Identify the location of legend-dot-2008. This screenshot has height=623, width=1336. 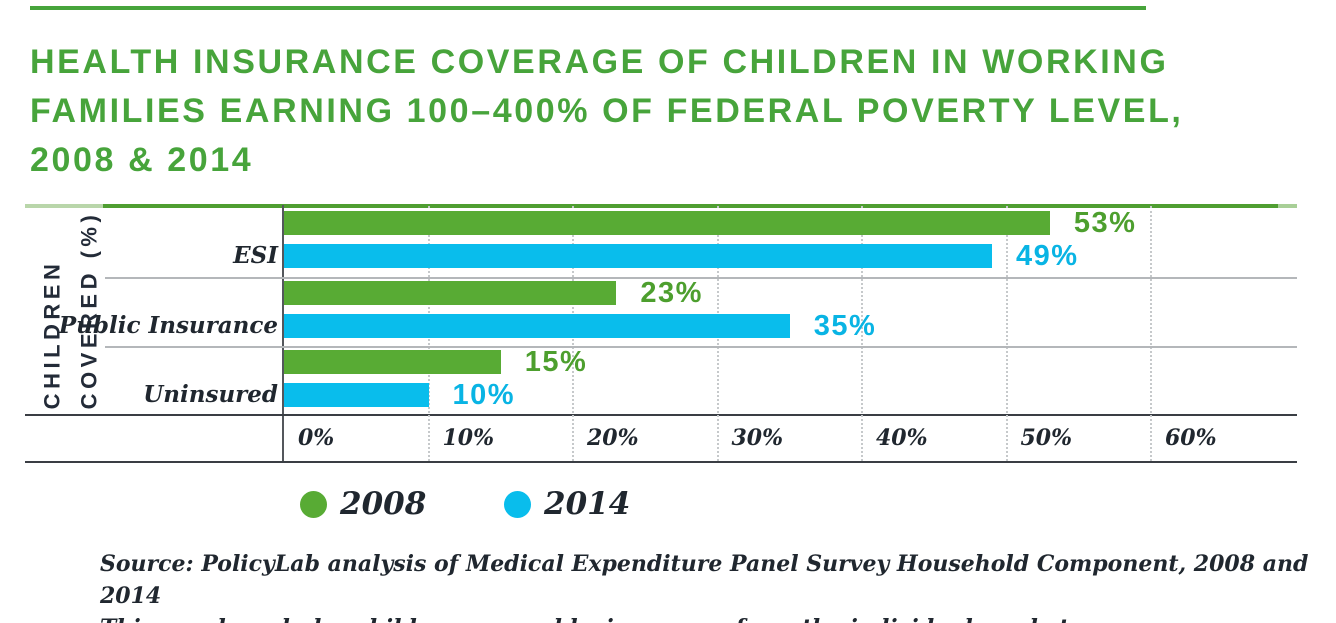
(313, 504).